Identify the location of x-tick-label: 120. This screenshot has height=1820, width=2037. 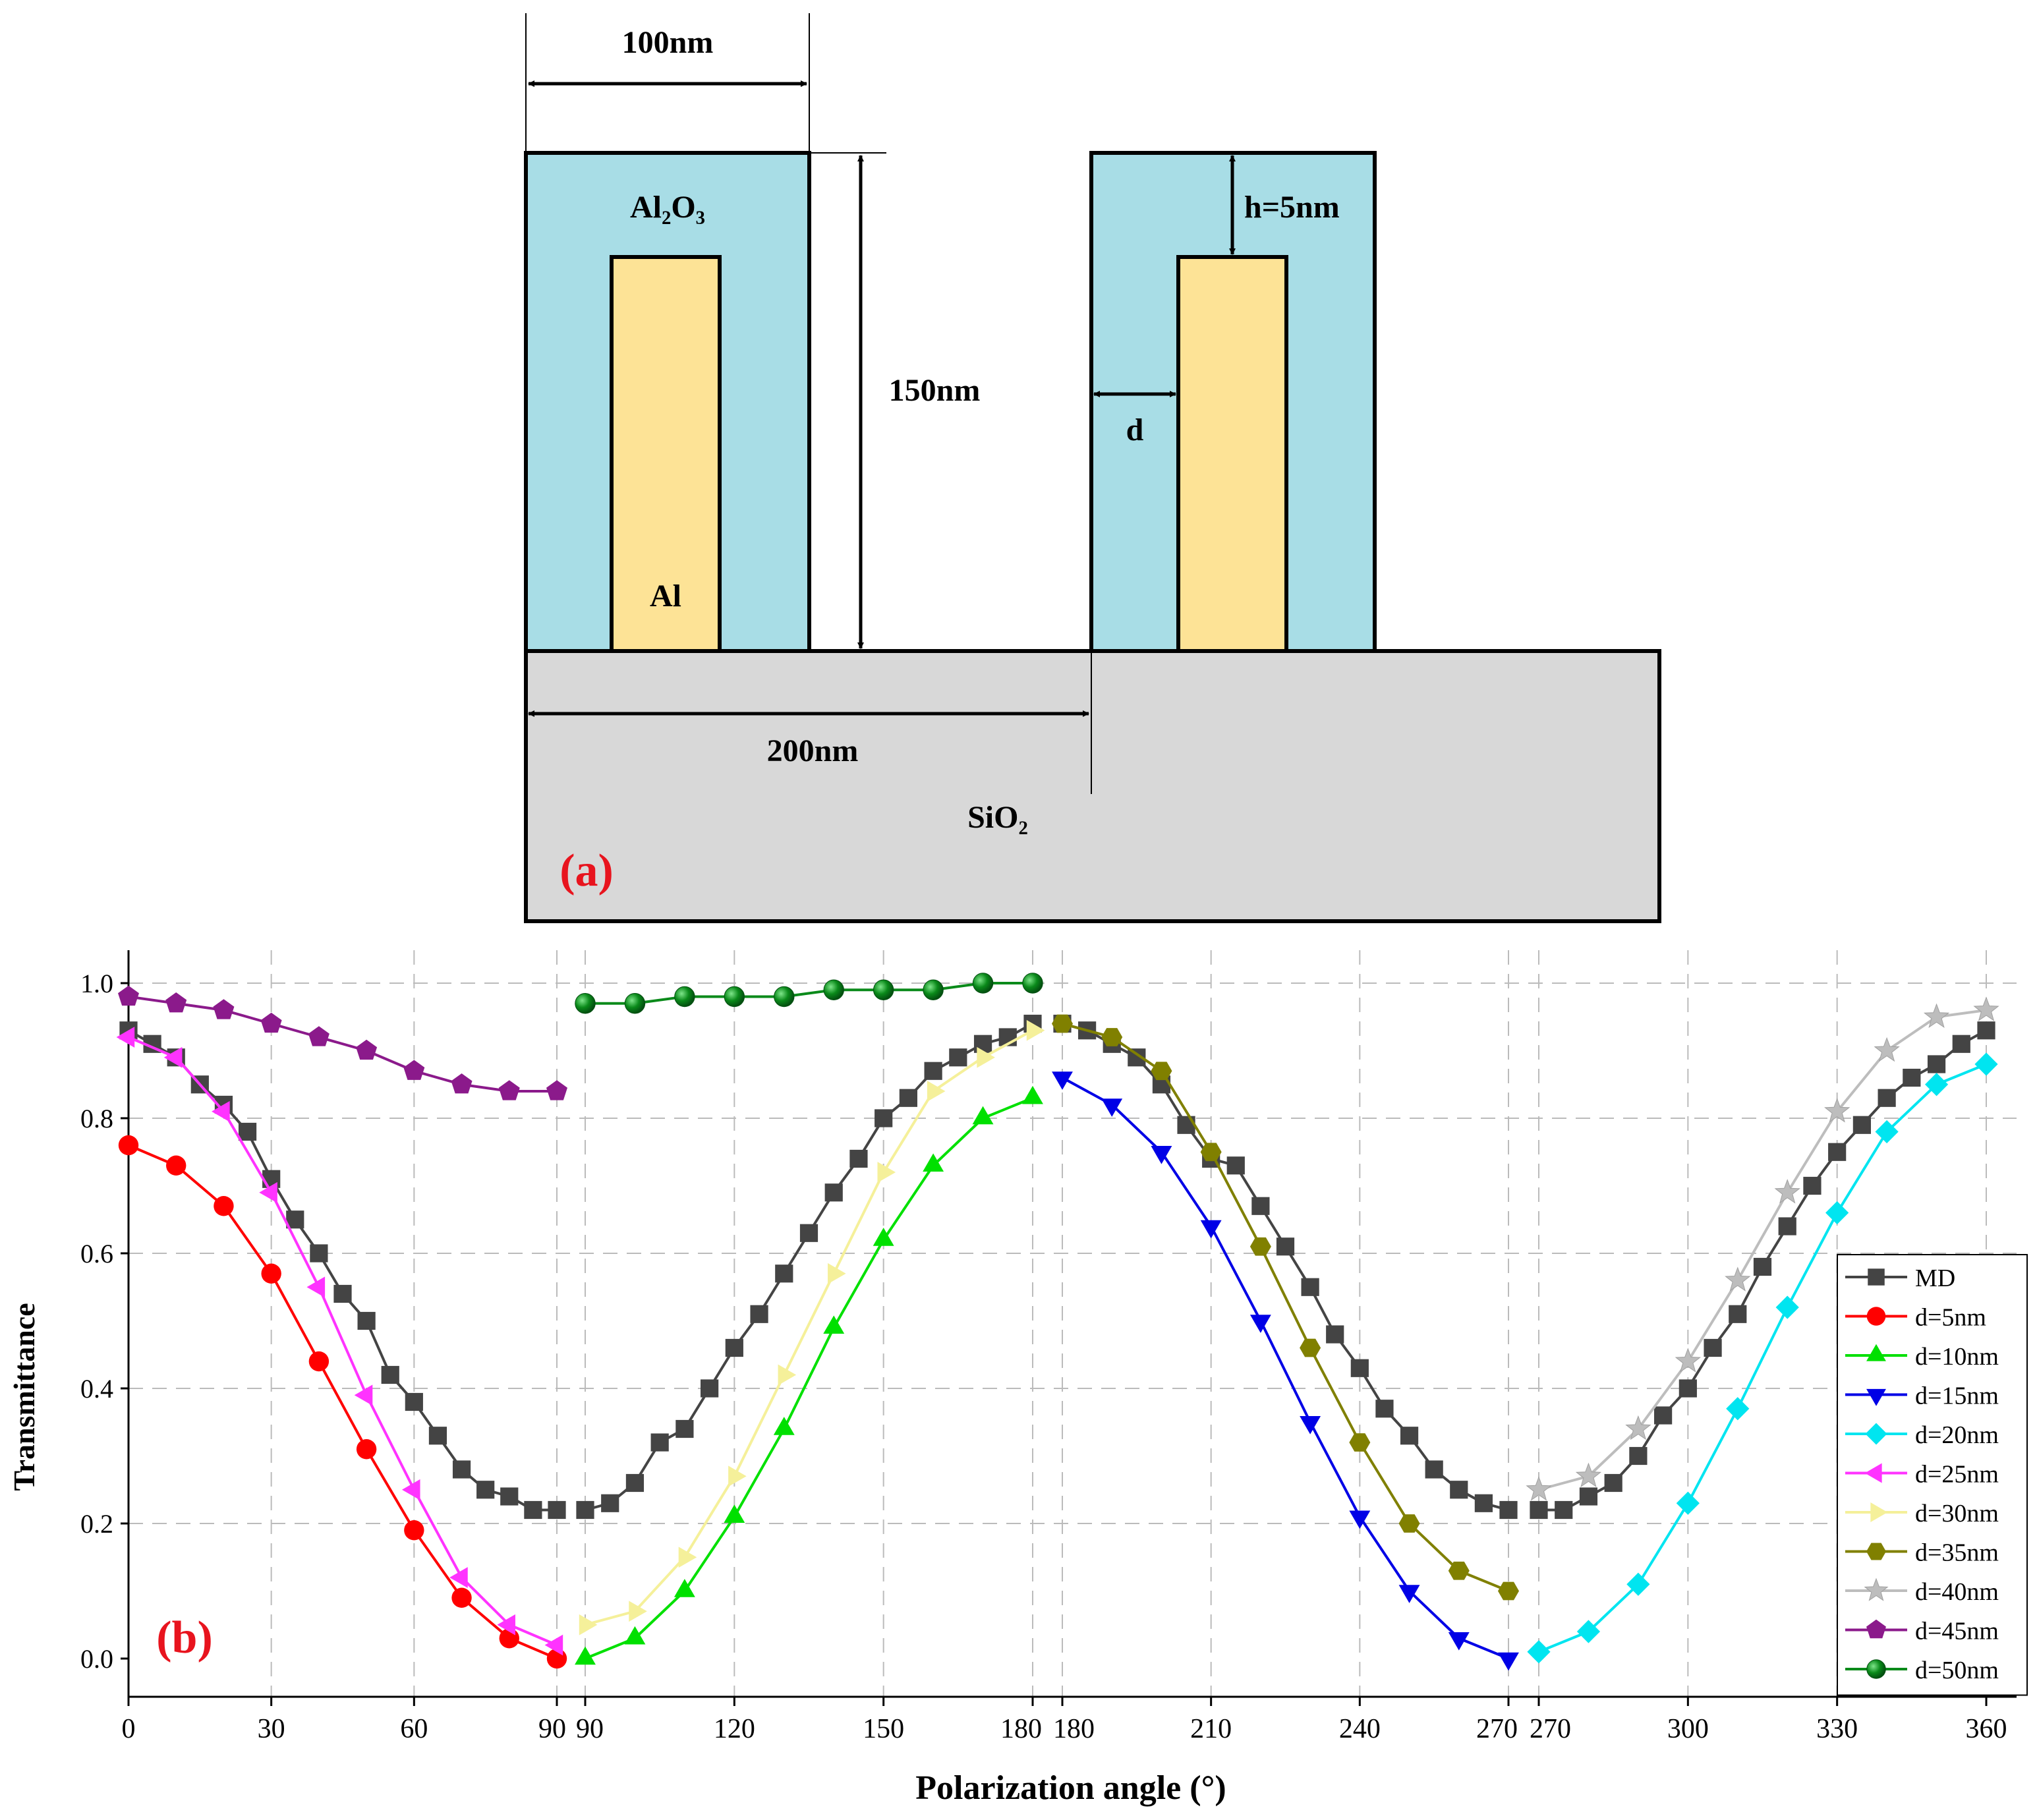
(734, 1729).